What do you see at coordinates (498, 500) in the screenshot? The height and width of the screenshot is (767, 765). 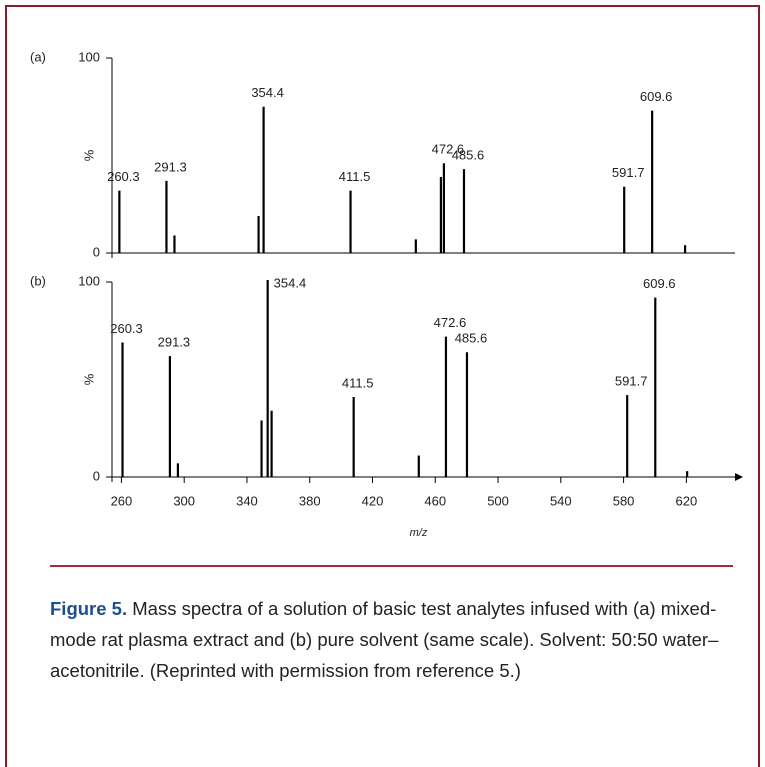 I see `x-tick-label: 500` at bounding box center [498, 500].